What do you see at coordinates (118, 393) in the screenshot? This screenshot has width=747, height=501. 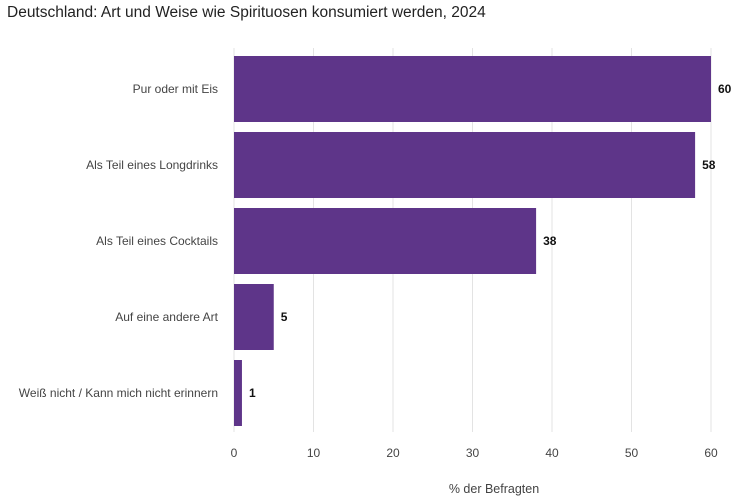 I see `category-label: Weiß nicht / Kann mich nicht erinnern` at bounding box center [118, 393].